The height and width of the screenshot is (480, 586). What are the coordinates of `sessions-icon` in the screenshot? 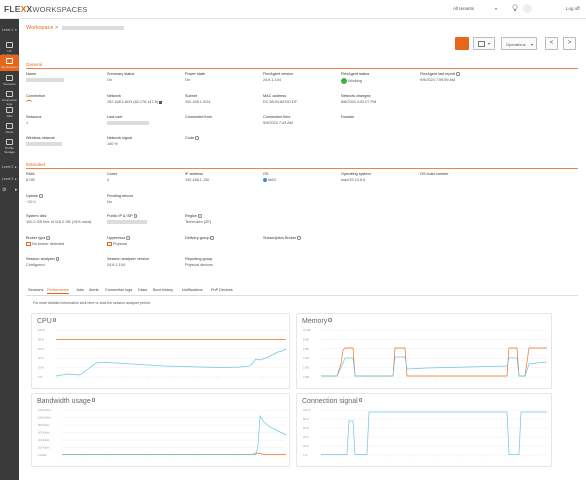 It's located at (9, 78).